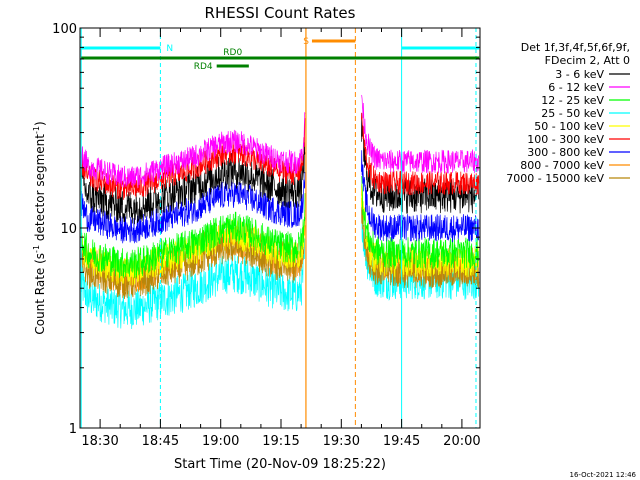 The image size is (640, 480). What do you see at coordinates (587, 60) in the screenshot?
I see `legend-header-line: FDecim 2, Att 0` at bounding box center [587, 60].